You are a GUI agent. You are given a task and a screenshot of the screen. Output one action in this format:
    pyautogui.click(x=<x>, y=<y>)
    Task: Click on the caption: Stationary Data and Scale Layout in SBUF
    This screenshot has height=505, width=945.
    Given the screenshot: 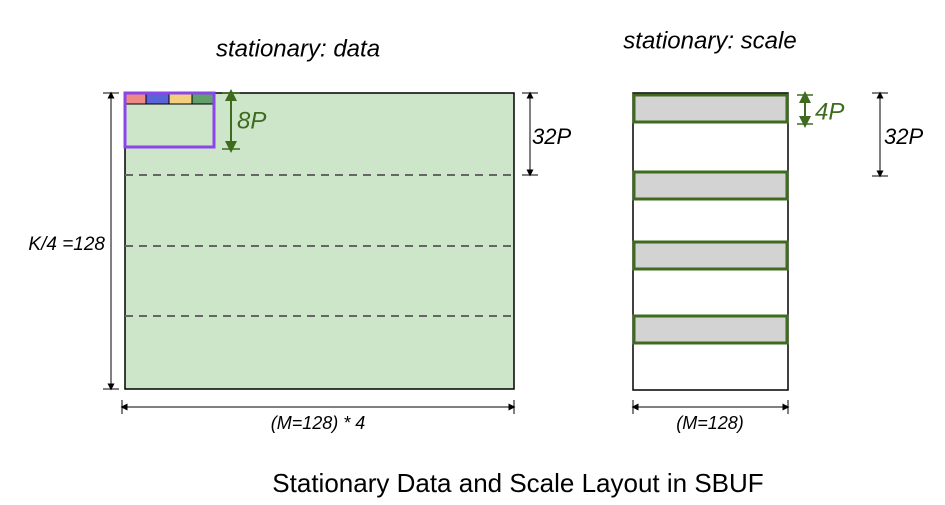 What is the action you would take?
    pyautogui.click(x=517, y=483)
    